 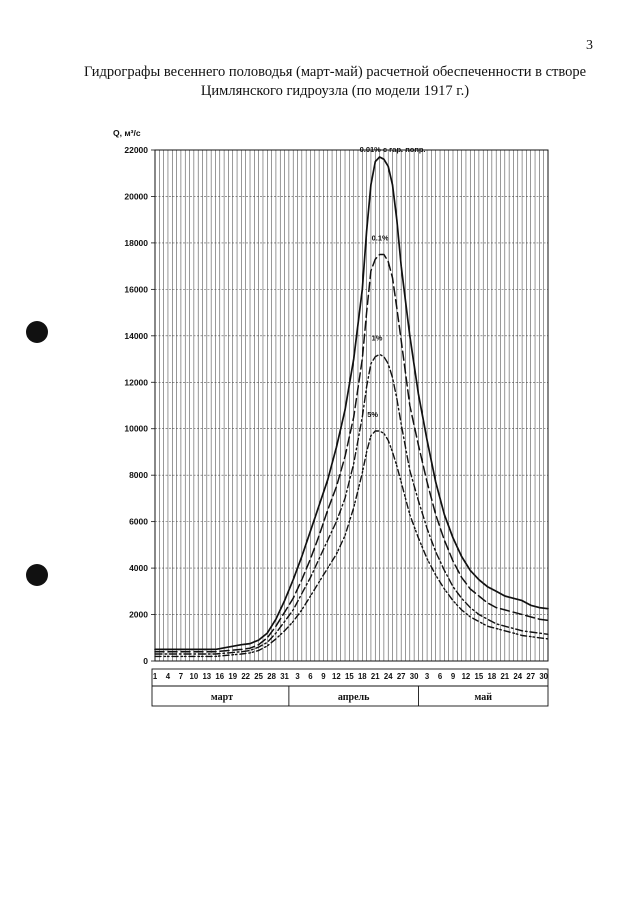 What do you see at coordinates (232, 676) in the screenshot?
I see `x-tick-label: 19` at bounding box center [232, 676].